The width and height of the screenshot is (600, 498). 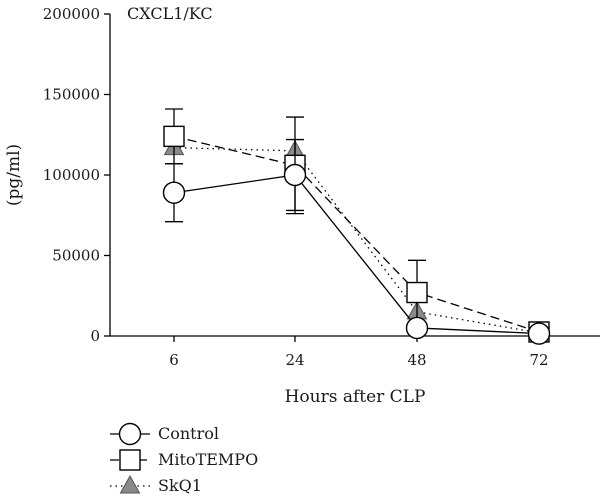 I want to click on y-tick-label: 100000, so click(x=71, y=175).